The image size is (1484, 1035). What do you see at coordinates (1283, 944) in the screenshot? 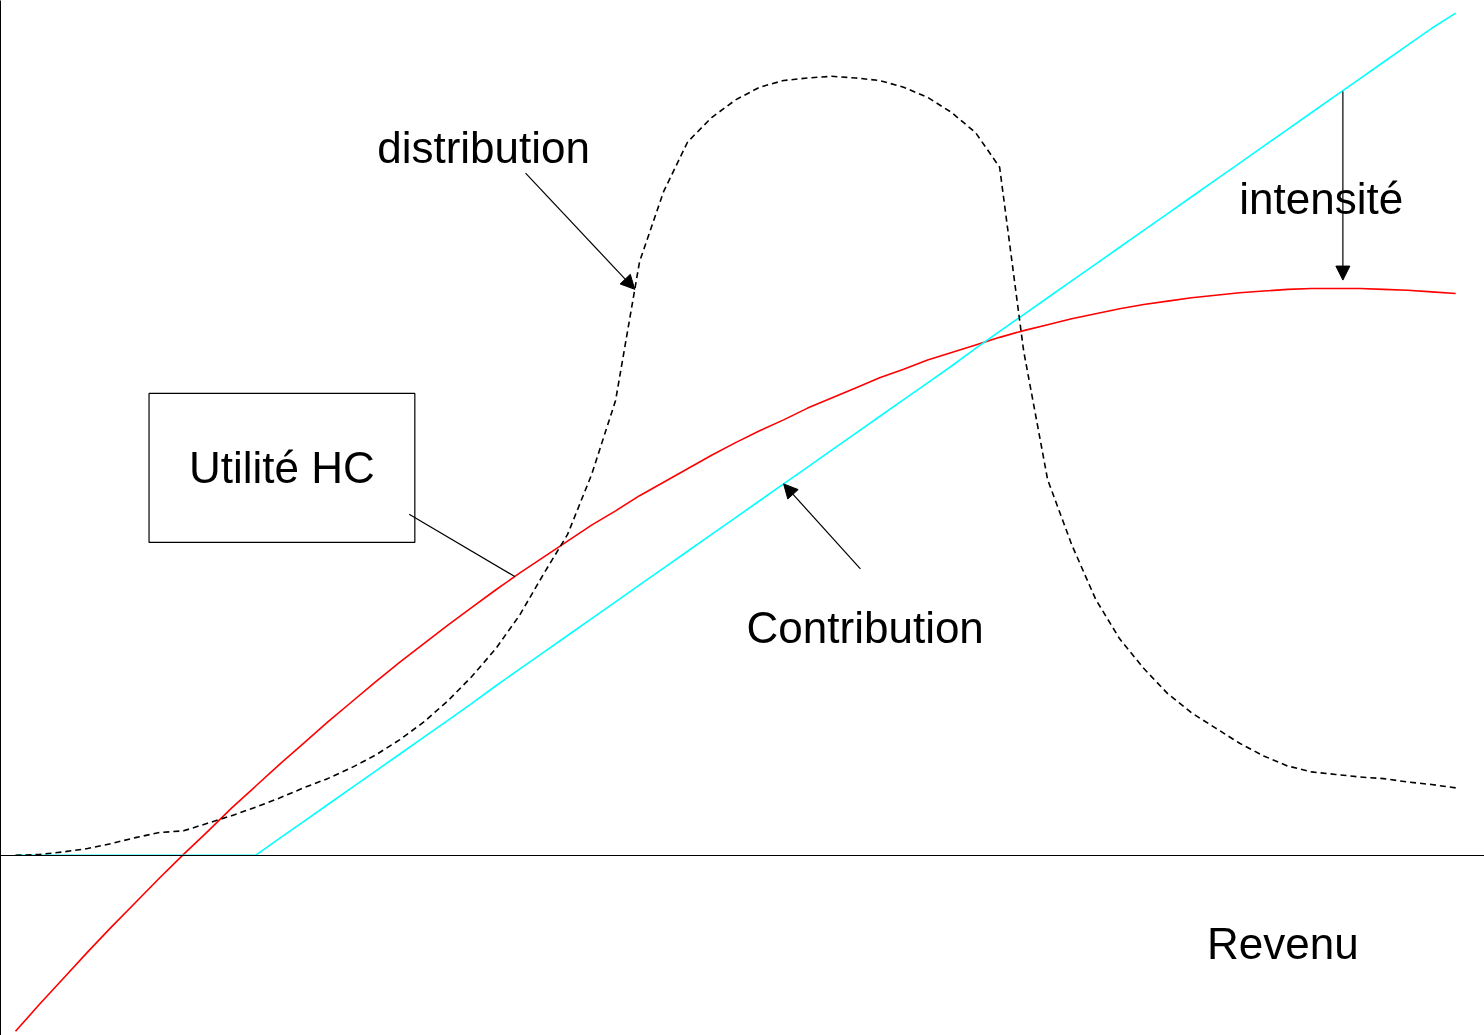
I see `x-axis-title: Revenu` at bounding box center [1283, 944].